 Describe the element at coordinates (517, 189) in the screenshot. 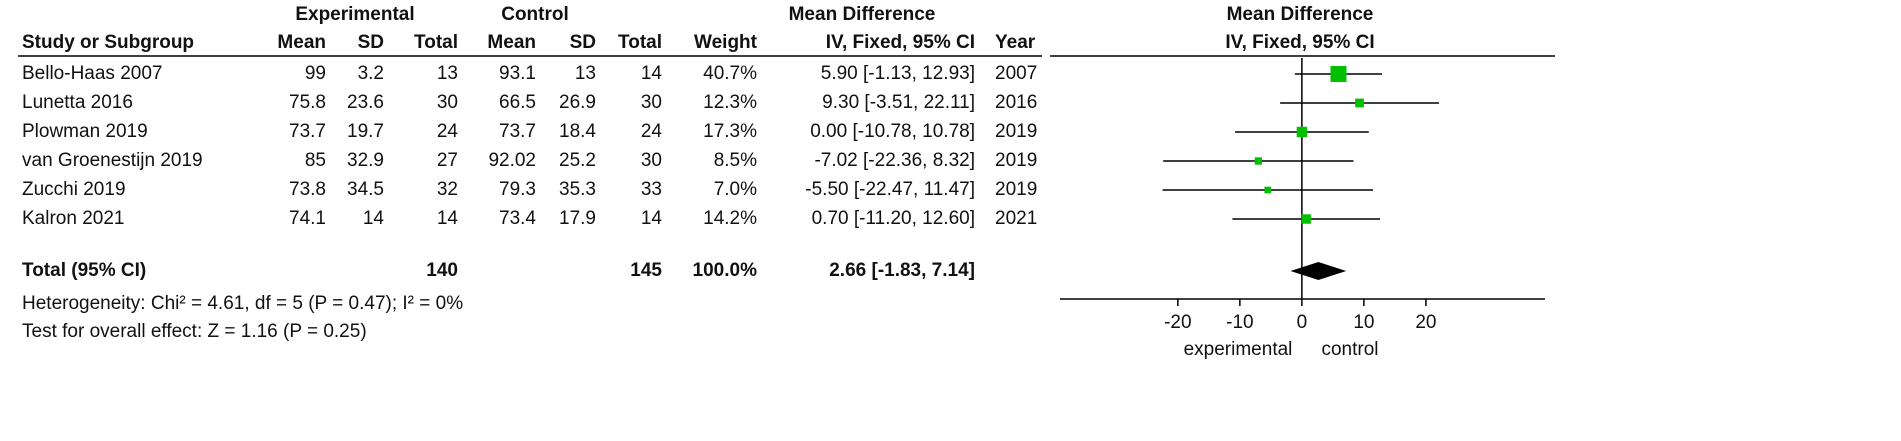

I see `cell: 79.3` at that location.